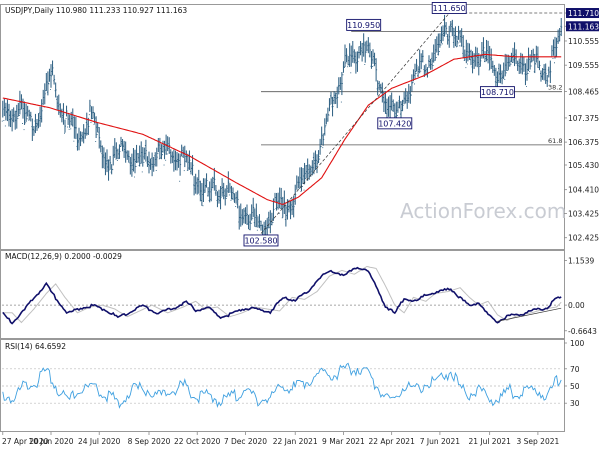 This screenshot has height=450, width=600. I want to click on annotation-label: 110.950, so click(363, 25).